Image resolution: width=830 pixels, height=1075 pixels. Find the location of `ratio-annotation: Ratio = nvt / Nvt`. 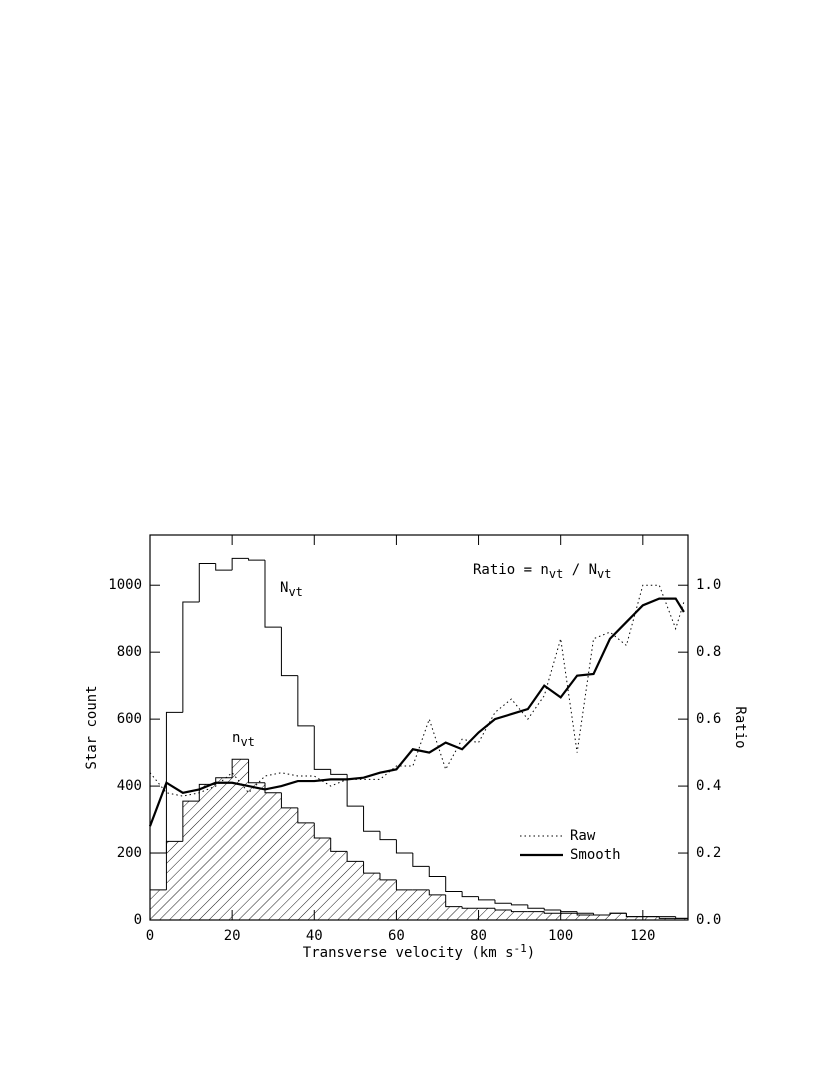

ratio-annotation: Ratio = nvt / Nvt is located at coordinates (542, 571).